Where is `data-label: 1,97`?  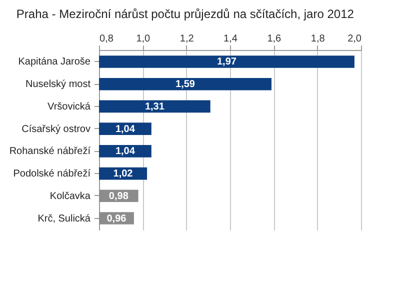
data-label: 1,97 is located at coordinates (226, 62).